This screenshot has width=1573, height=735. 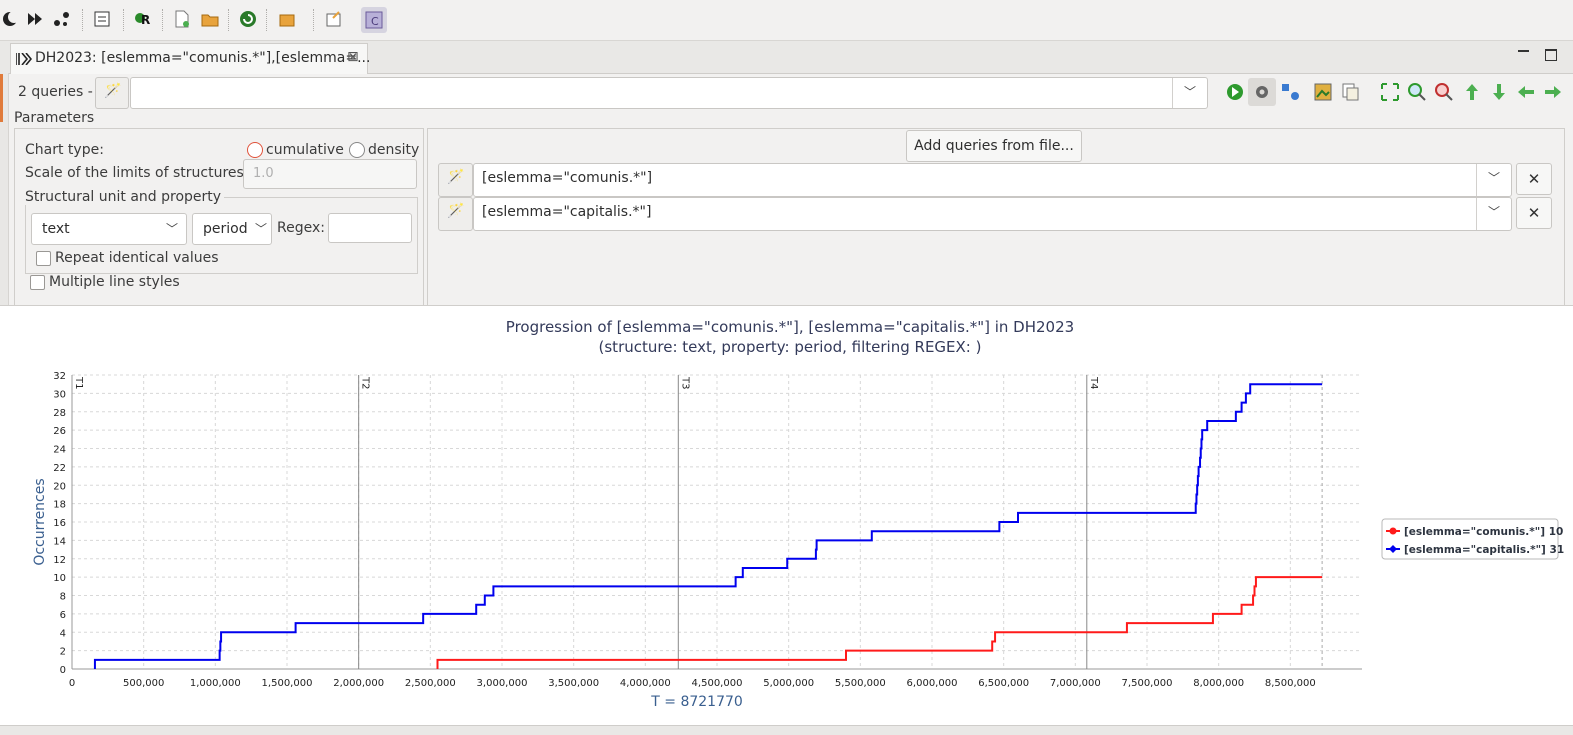 I want to click on regex-label: Regex:, so click(x=301, y=228).